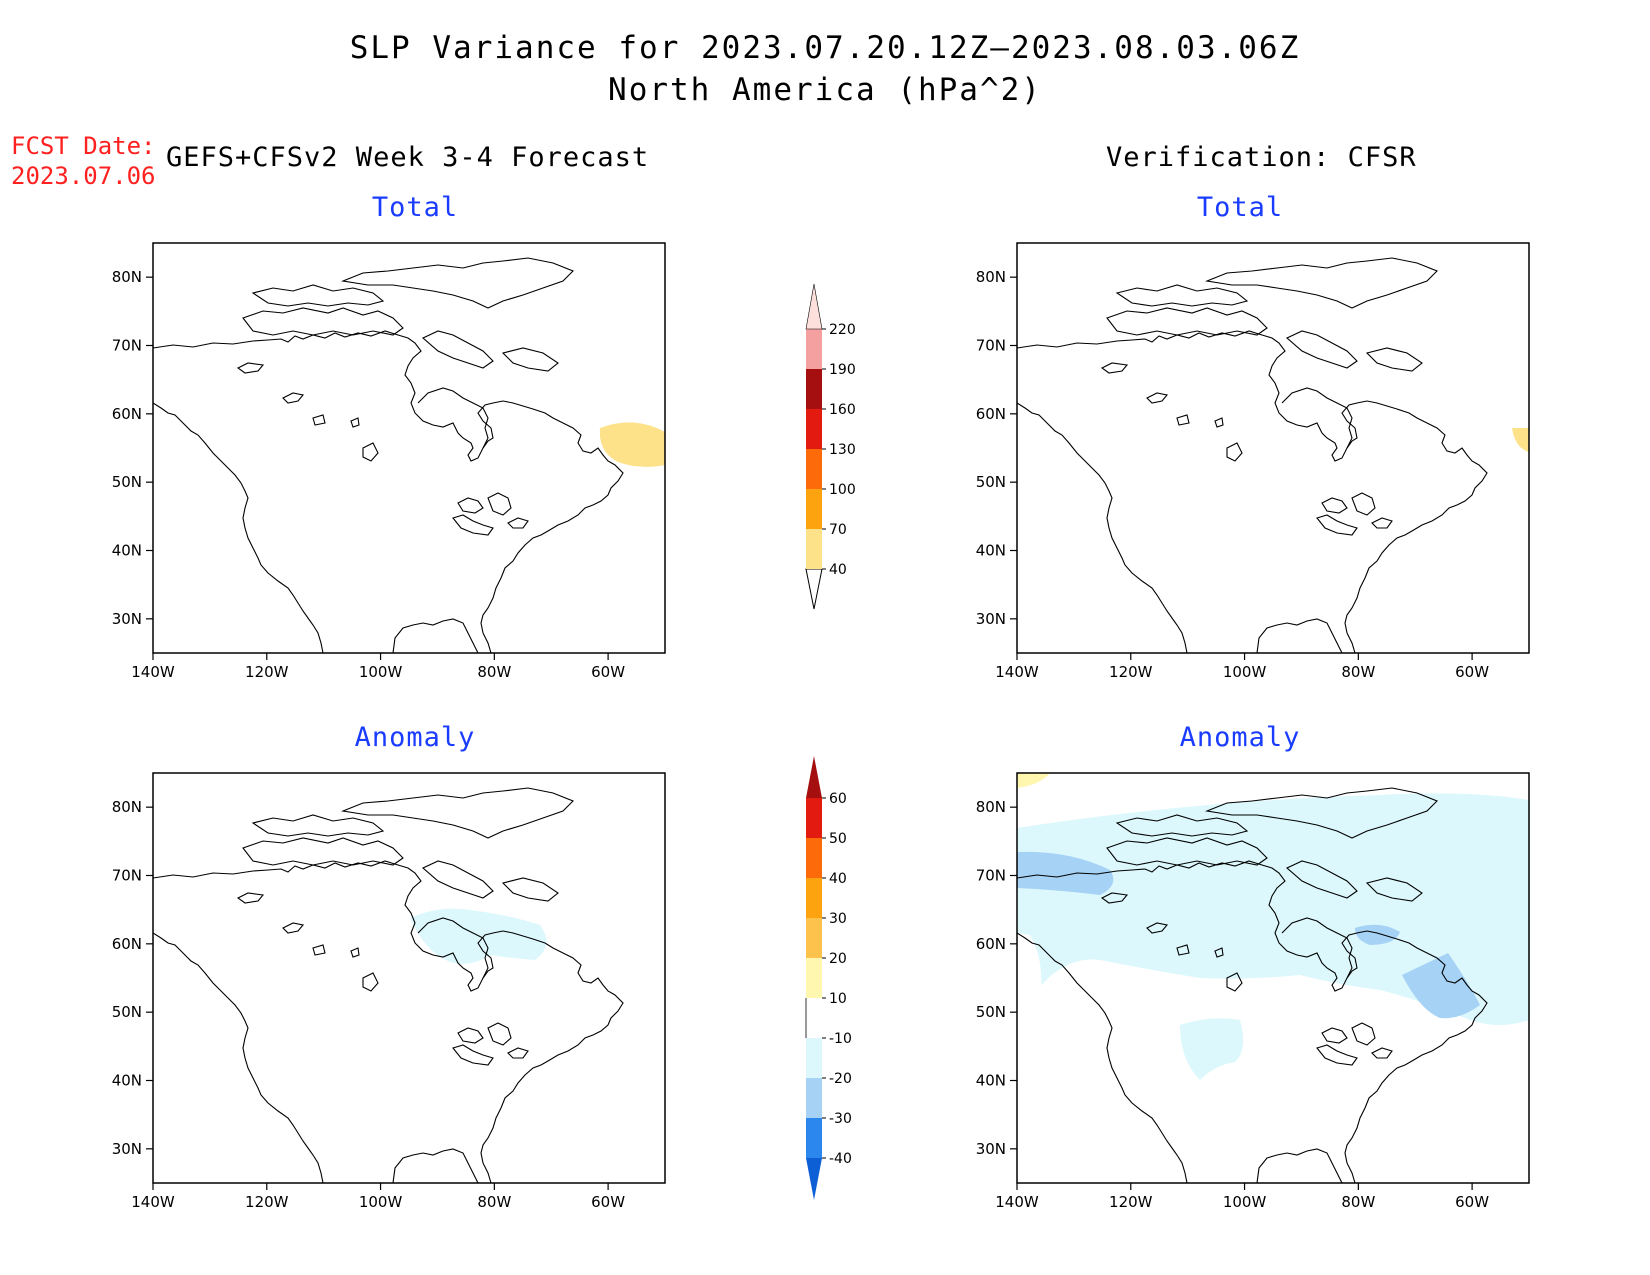  What do you see at coordinates (840, 1159) in the screenshot?
I see `colorbar-label: -40` at bounding box center [840, 1159].